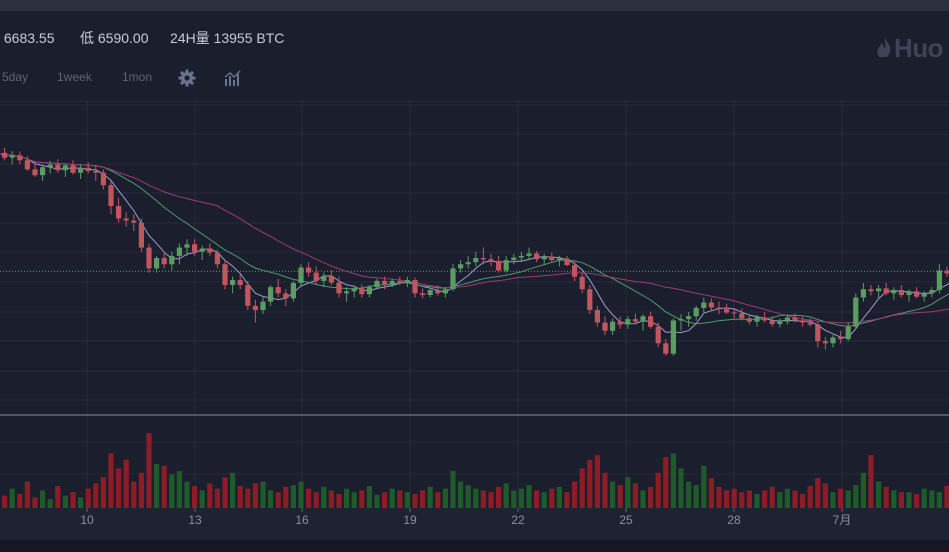 This screenshot has width=949, height=552. I want to click on interval-1mon: 1mon, so click(137, 77).